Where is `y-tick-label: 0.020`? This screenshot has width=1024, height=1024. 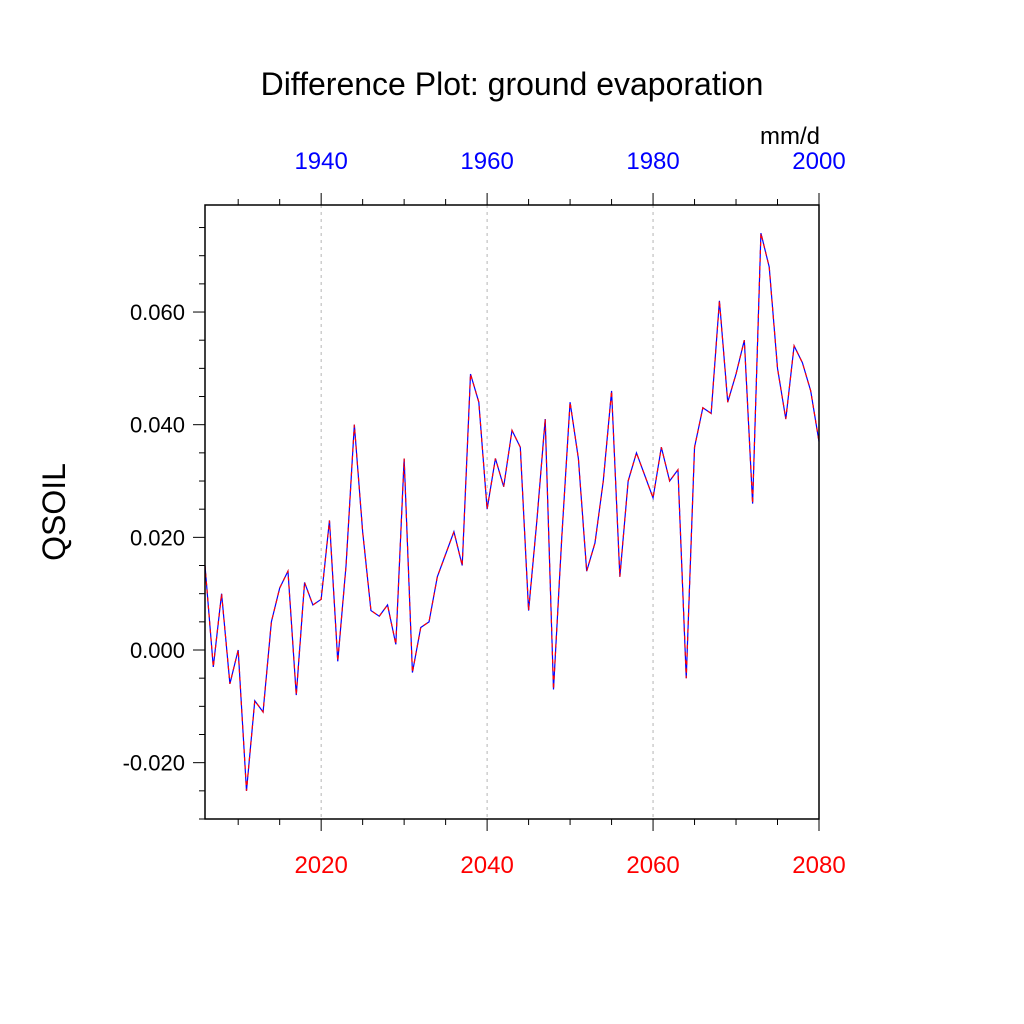
y-tick-label: 0.020 is located at coordinates (157, 537).